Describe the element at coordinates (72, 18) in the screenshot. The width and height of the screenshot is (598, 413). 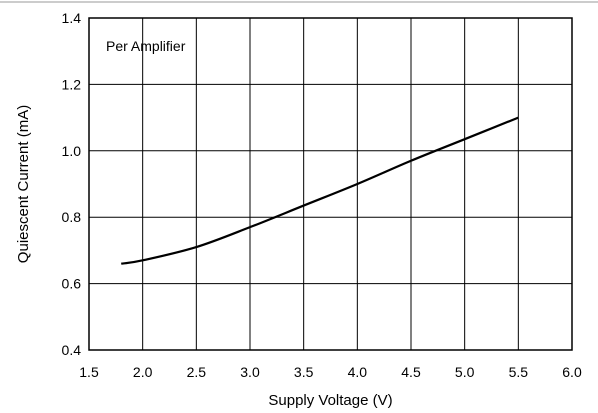
I see `y-tick-label: 1.4` at that location.